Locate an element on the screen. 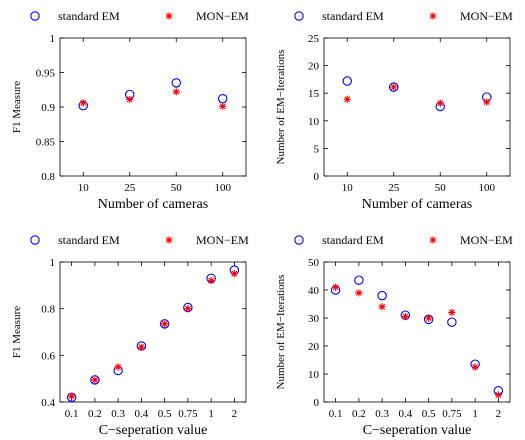  y-tick-label: 25 is located at coordinates (314, 39).